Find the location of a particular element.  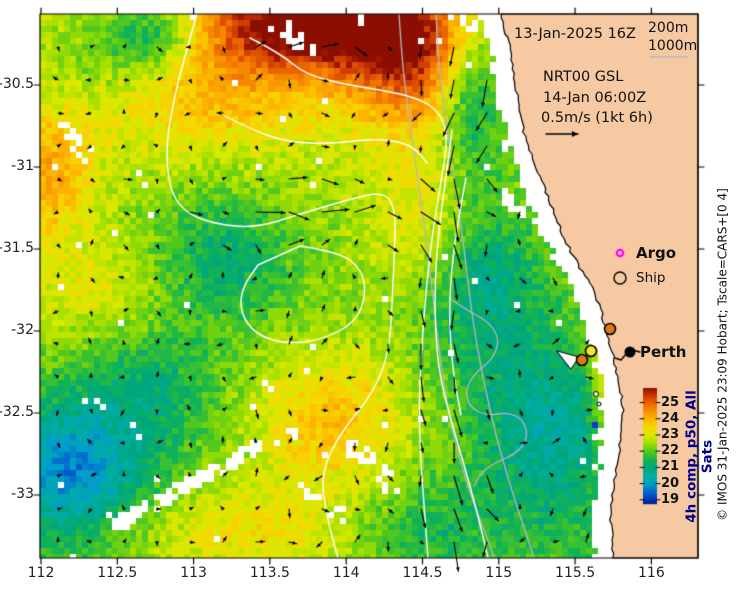

y-tick-label: -33 is located at coordinates (22, 494).